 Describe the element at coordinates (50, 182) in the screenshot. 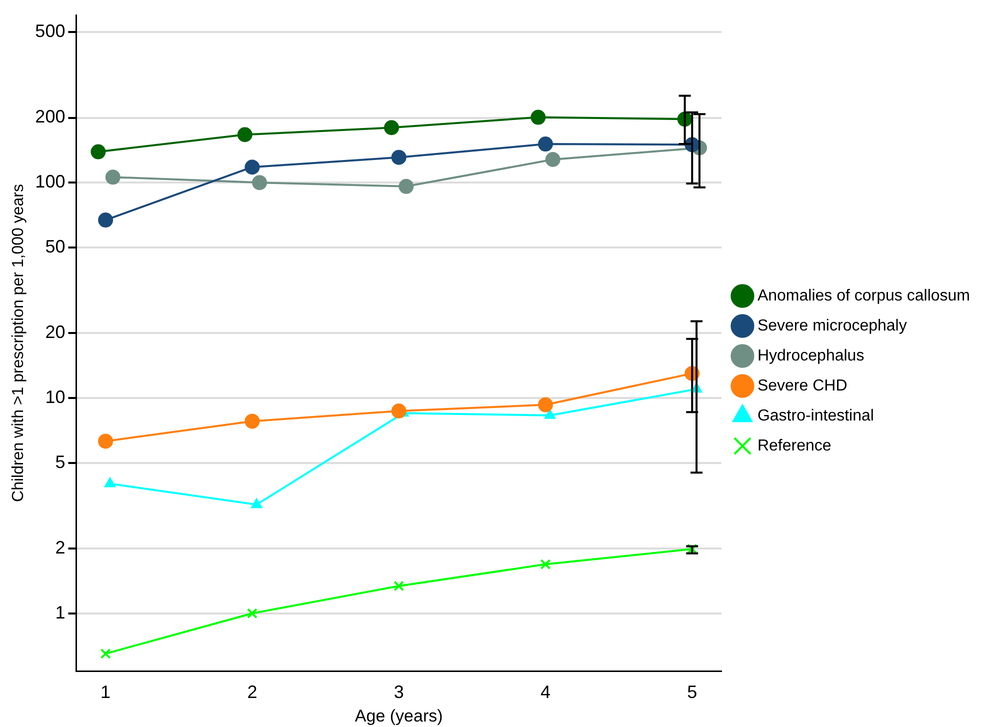

I see `y-tick-label: 100` at that location.